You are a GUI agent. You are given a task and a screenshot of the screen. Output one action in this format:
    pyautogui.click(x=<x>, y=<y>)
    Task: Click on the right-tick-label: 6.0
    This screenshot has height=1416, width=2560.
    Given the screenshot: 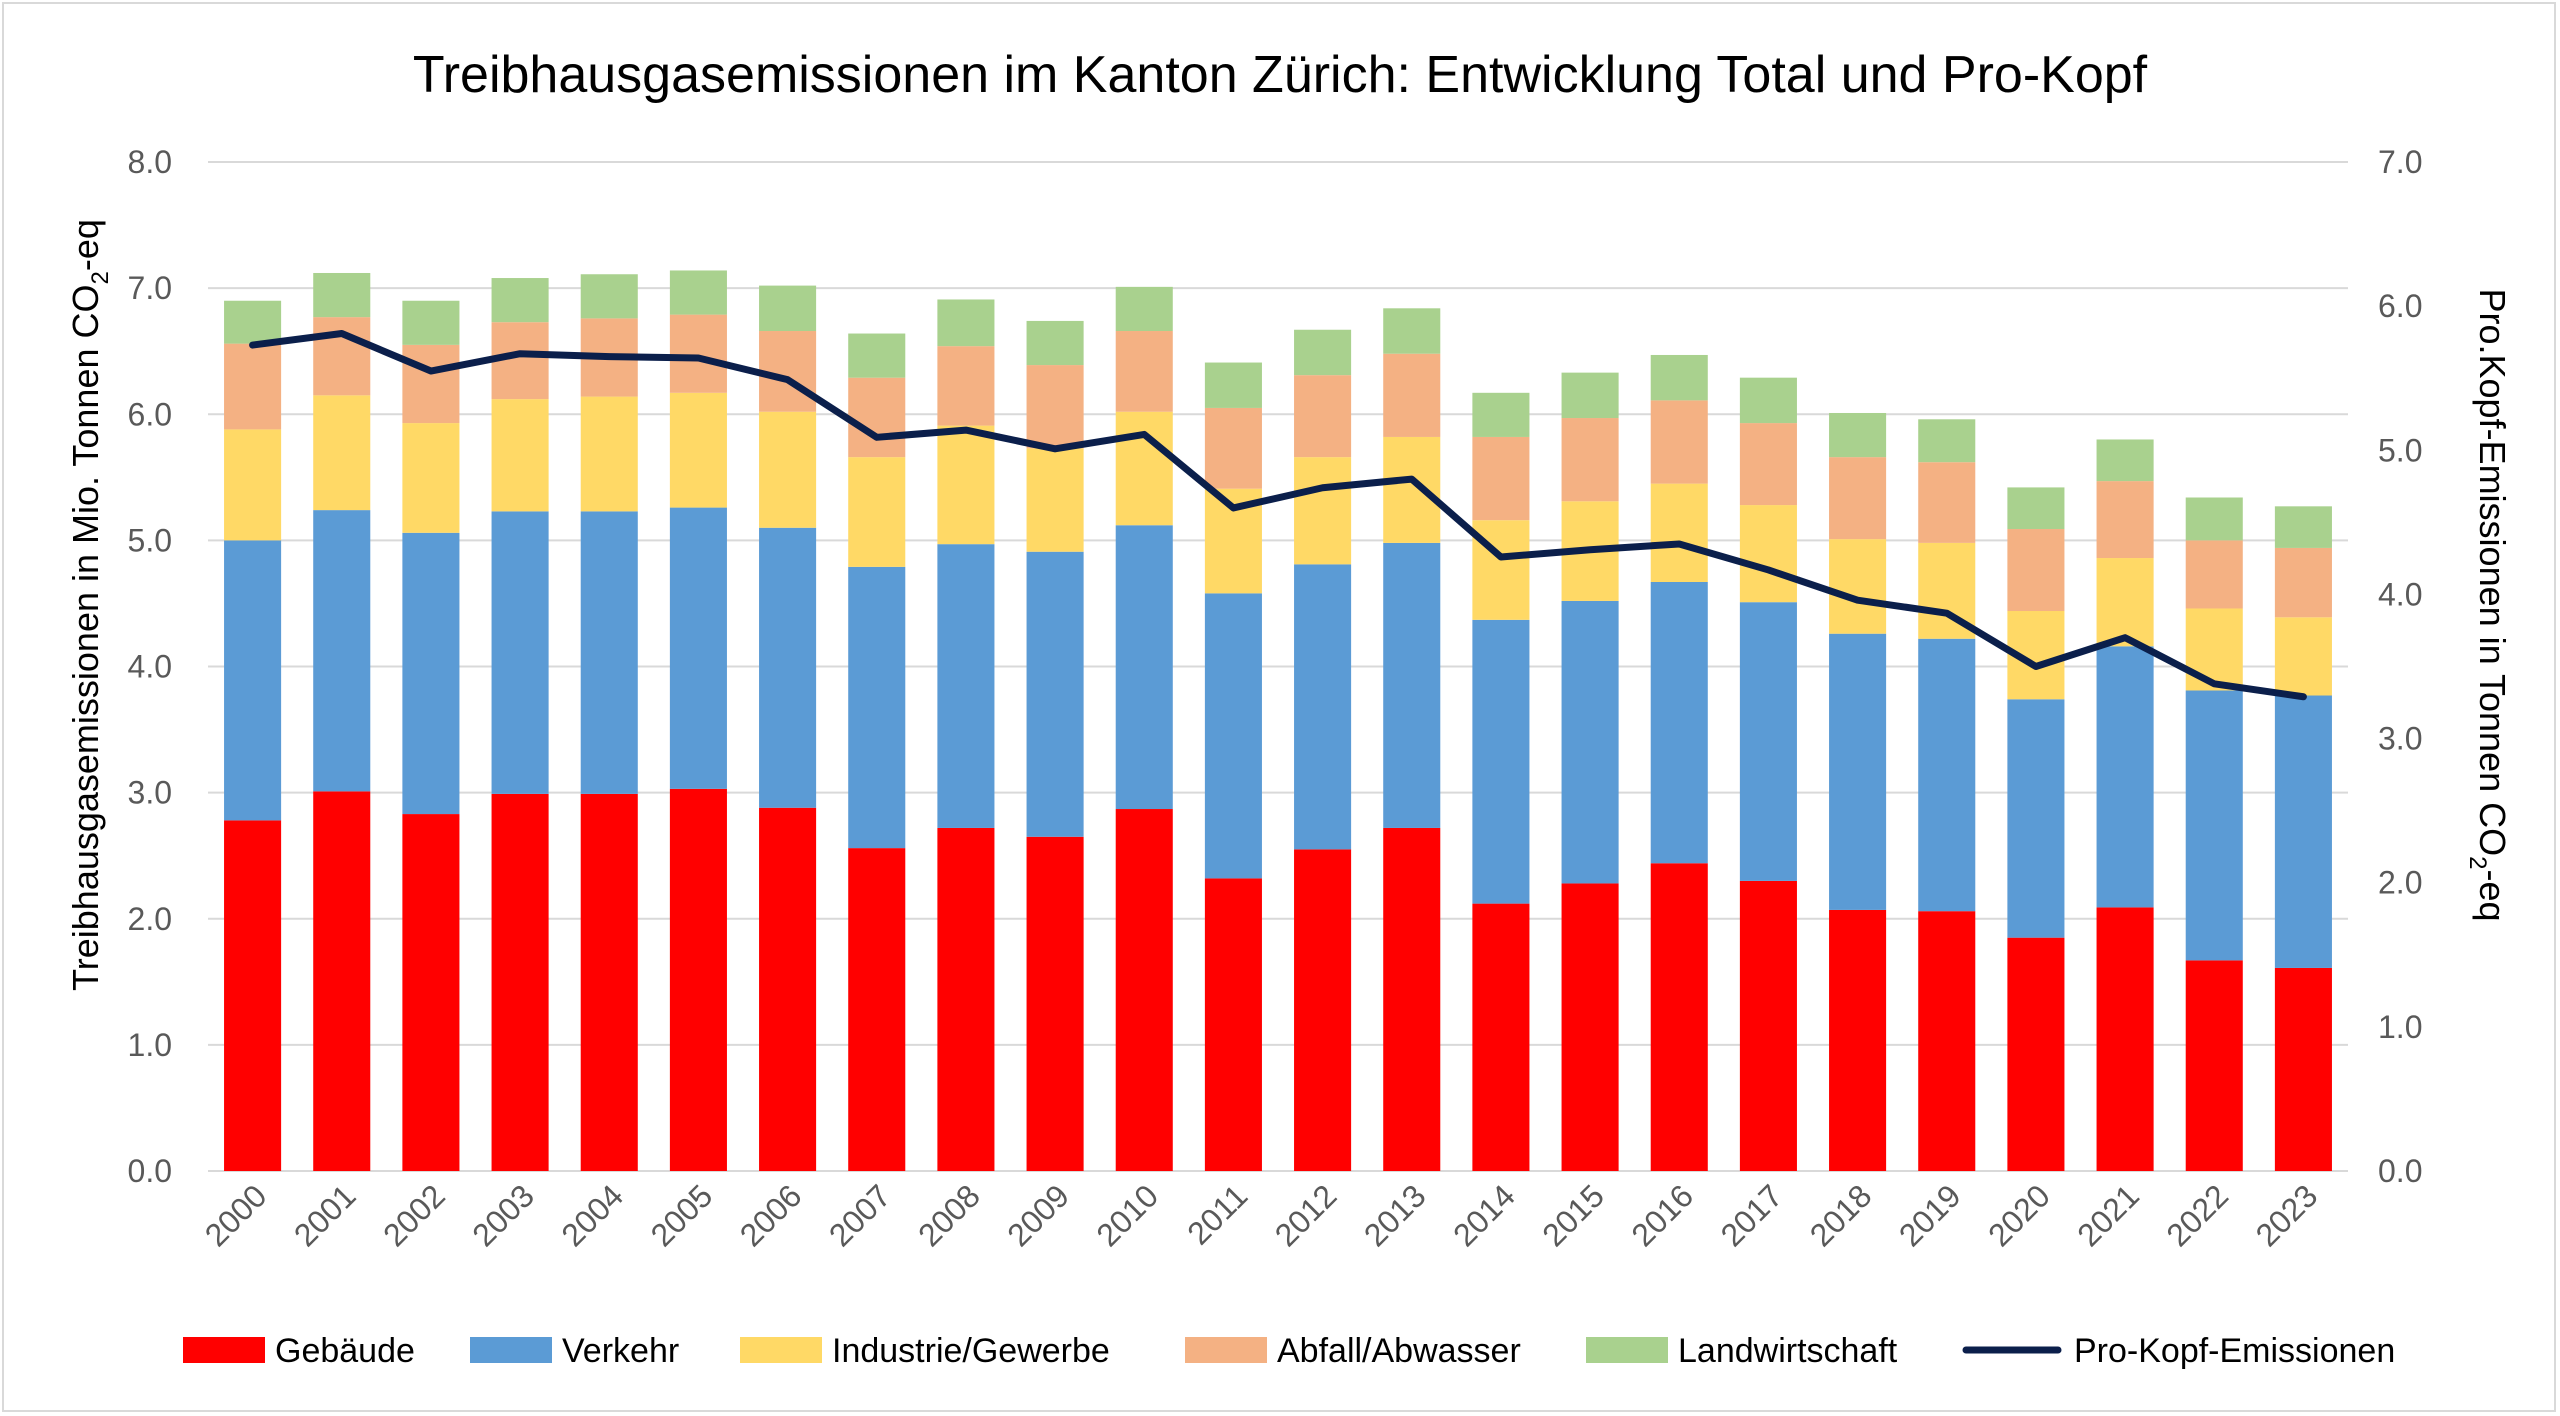 What is the action you would take?
    pyautogui.click(x=2400, y=306)
    